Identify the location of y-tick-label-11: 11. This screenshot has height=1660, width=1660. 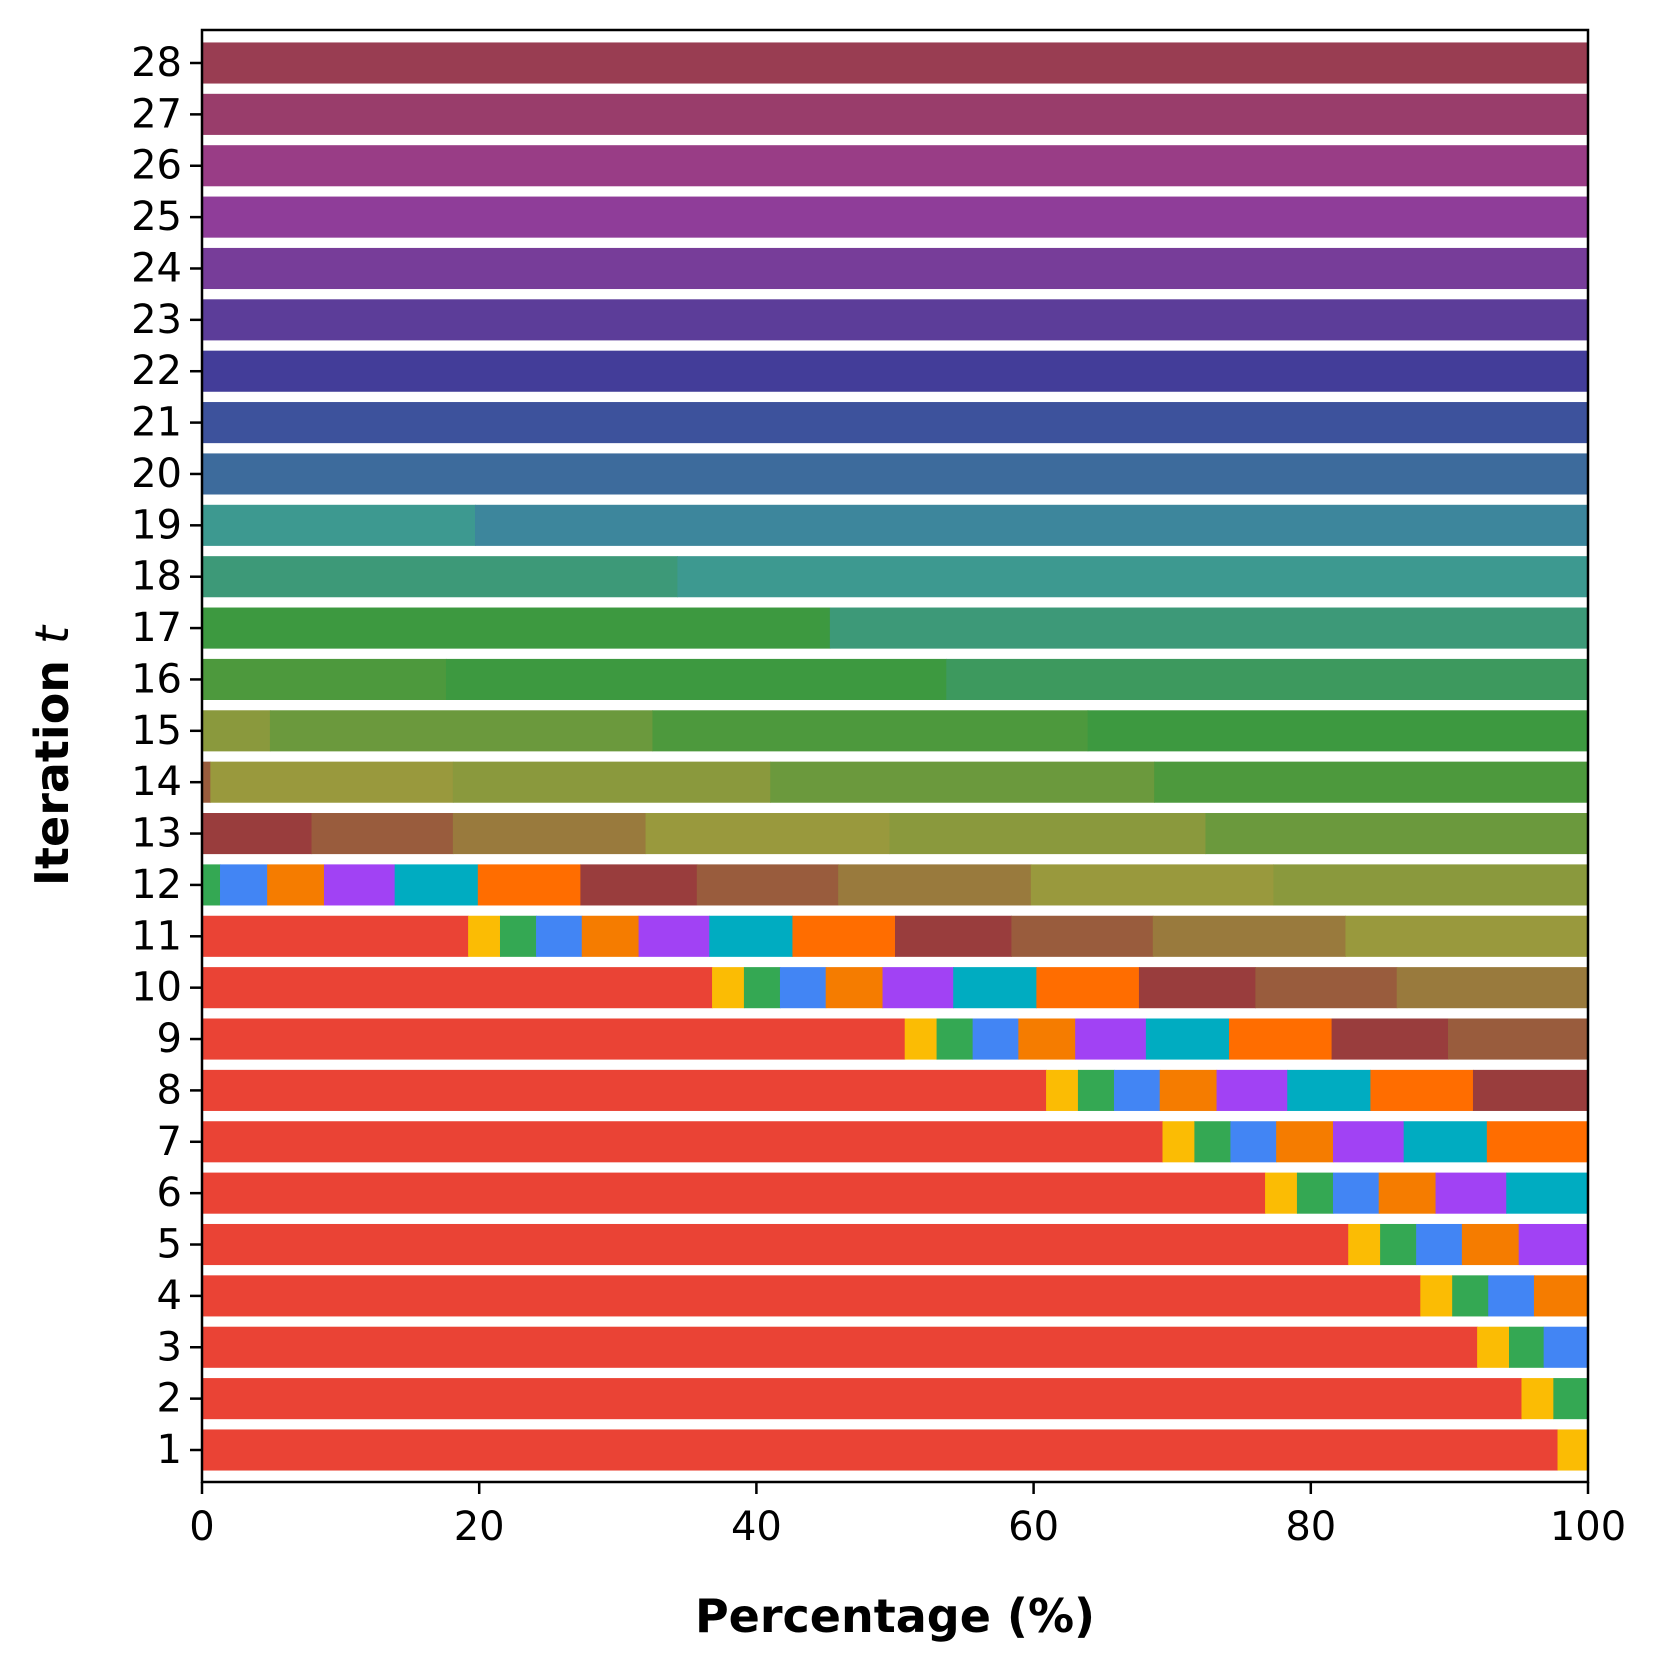
(156, 936).